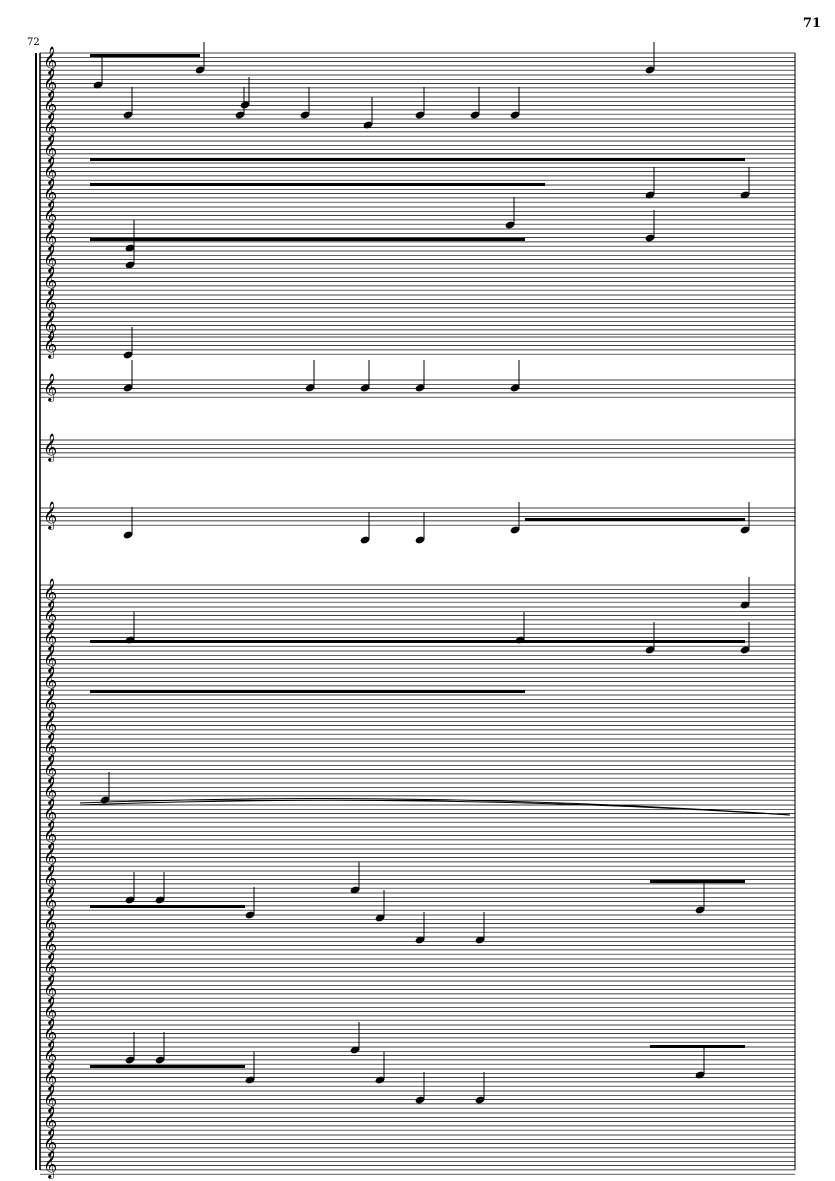 The height and width of the screenshot is (1181, 835). Describe the element at coordinates (811, 23) in the screenshot. I see `page-number: 71` at that location.